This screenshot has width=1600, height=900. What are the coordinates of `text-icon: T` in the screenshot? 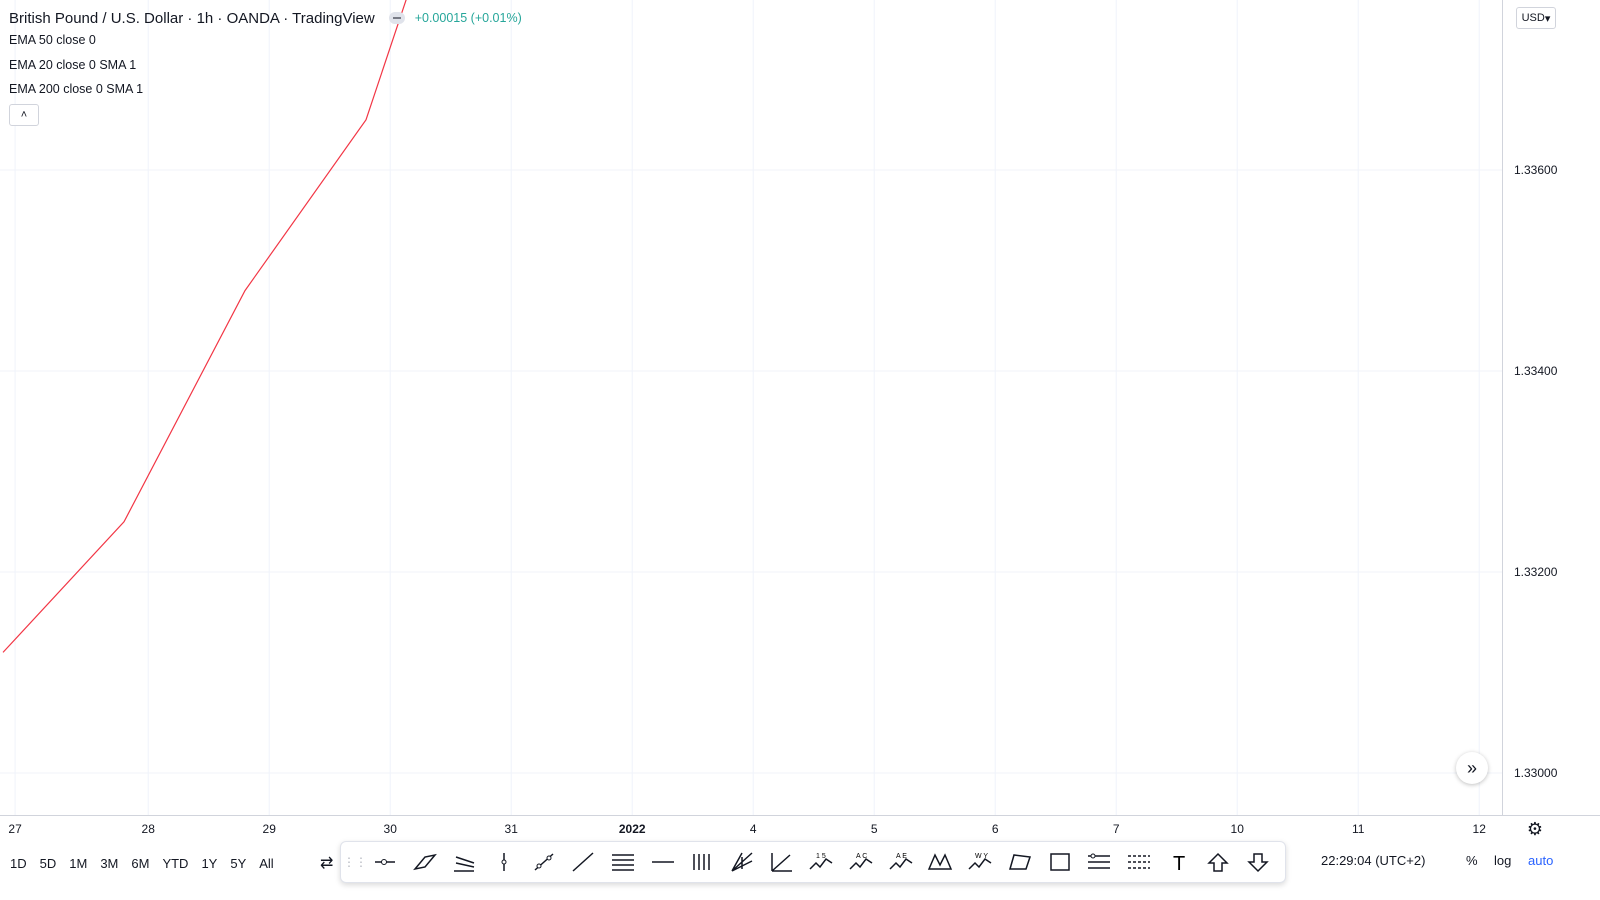 It's located at (1179, 862).